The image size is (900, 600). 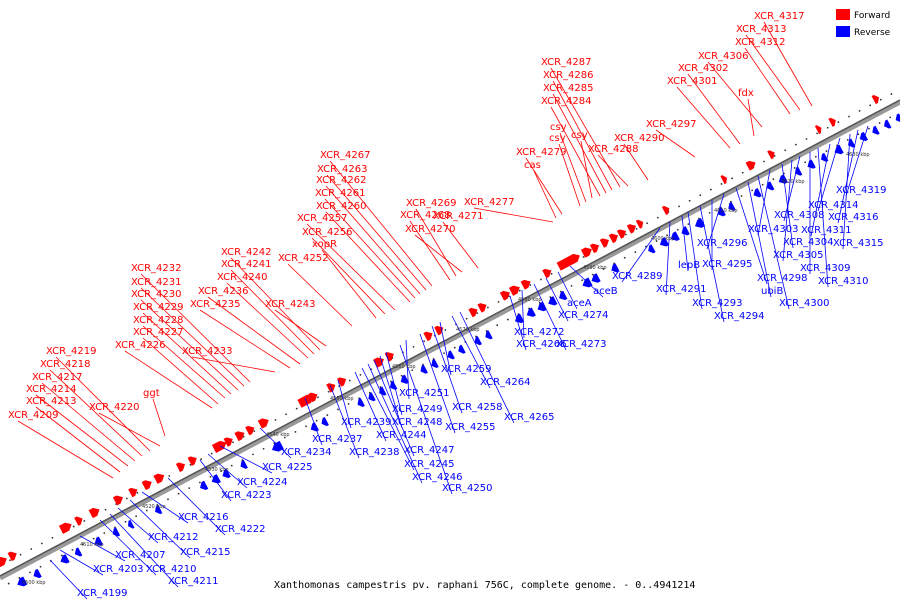 What do you see at coordinates (639, 138) in the screenshot?
I see `gene-label: XCR_4290` at bounding box center [639, 138].